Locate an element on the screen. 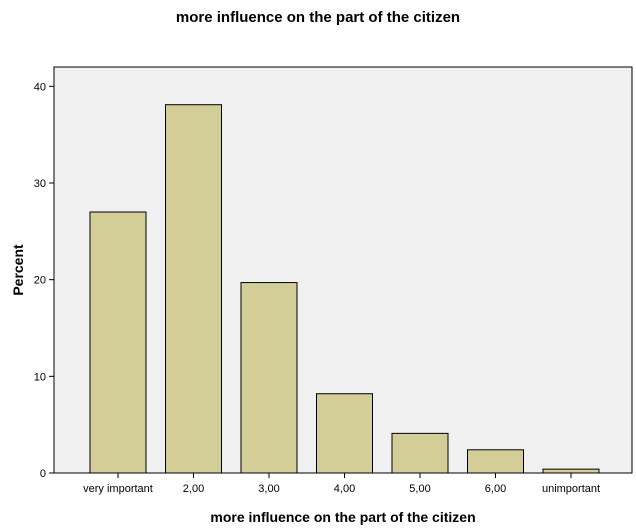  y-tick-label: 20 is located at coordinates (40, 281).